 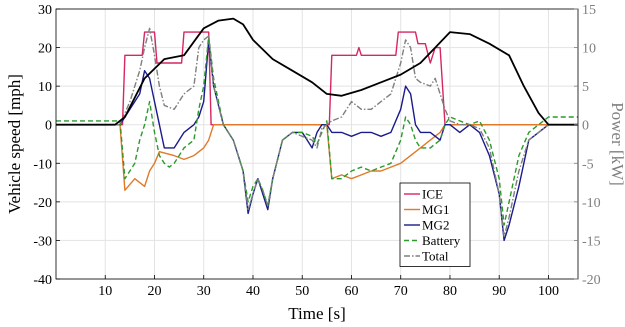 I want to click on y-right-tick-label: 15, so click(x=589, y=10).